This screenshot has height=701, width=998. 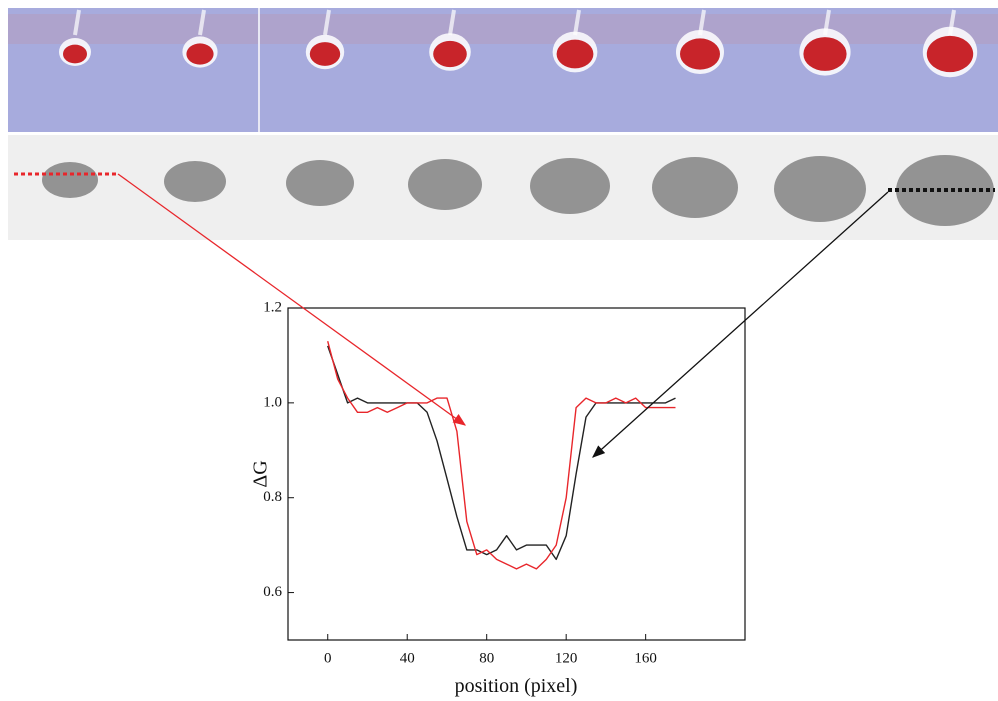 I want to click on x-tick-label: 80, so click(x=486, y=658).